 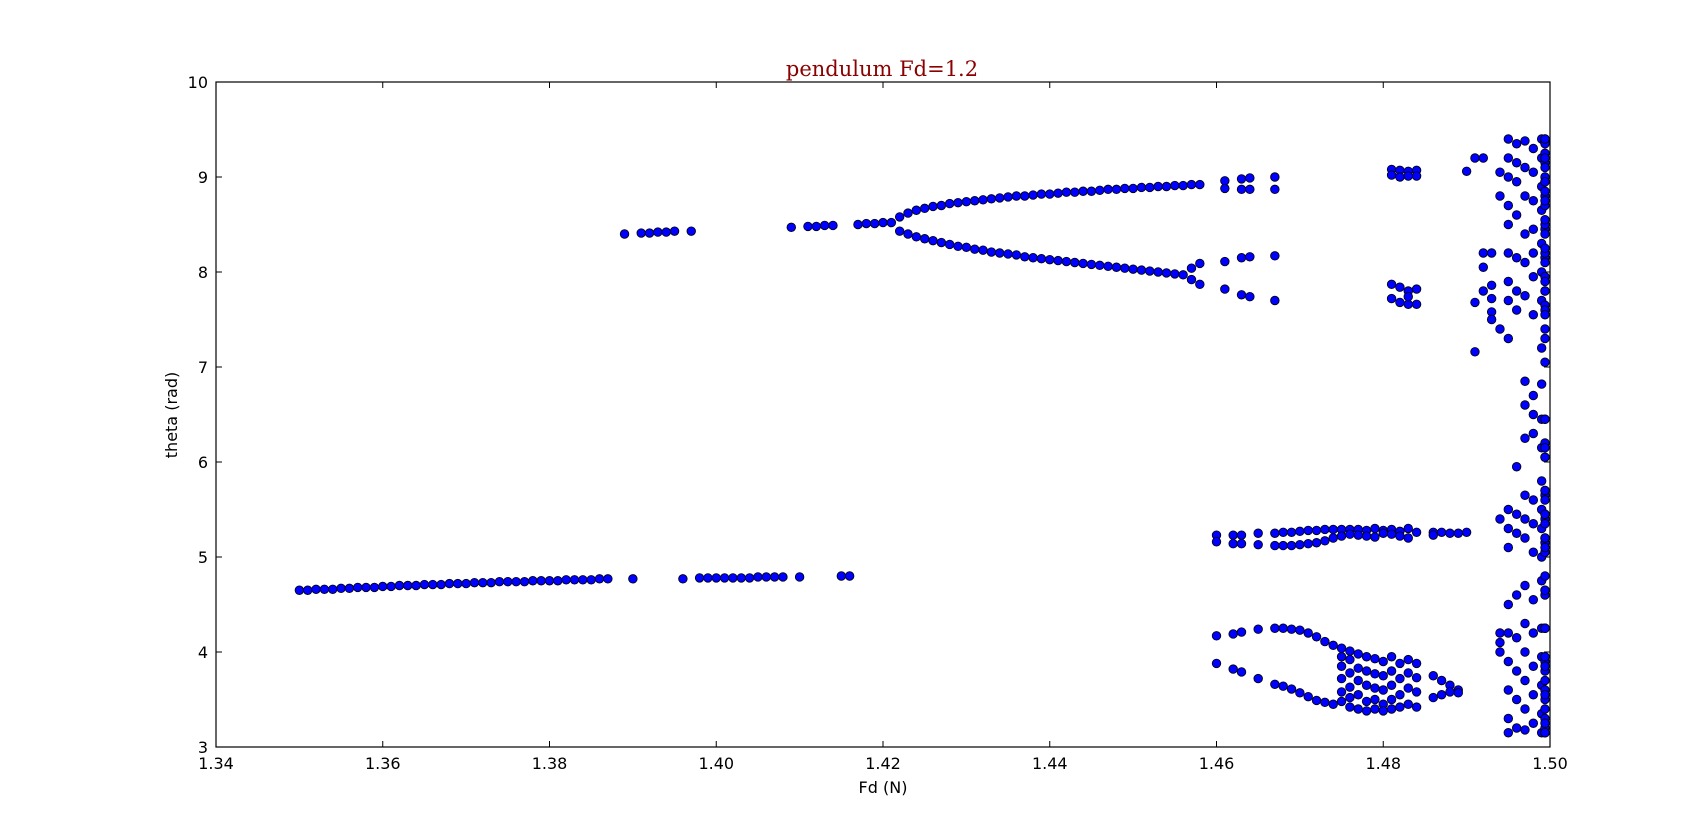 What do you see at coordinates (1050, 763) in the screenshot?
I see `x-tick-label: 1.44` at bounding box center [1050, 763].